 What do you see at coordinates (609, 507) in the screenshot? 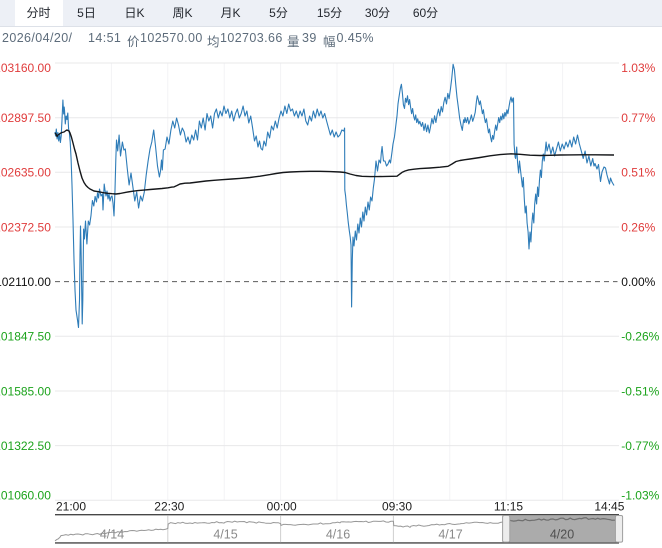
I see `svg-text: 14:45` at bounding box center [609, 507].